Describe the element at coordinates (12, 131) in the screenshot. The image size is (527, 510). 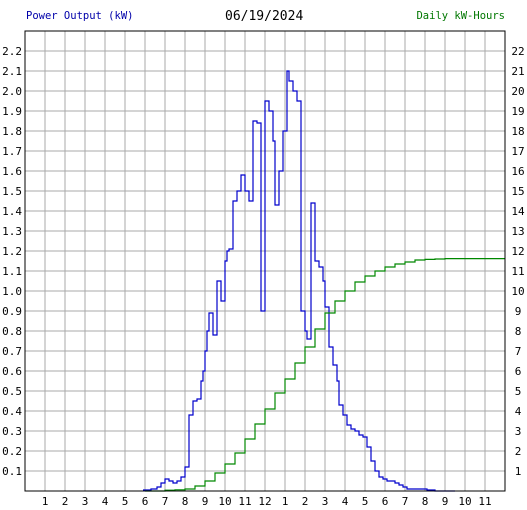
I see `left-tick-label: 1.8` at that location.